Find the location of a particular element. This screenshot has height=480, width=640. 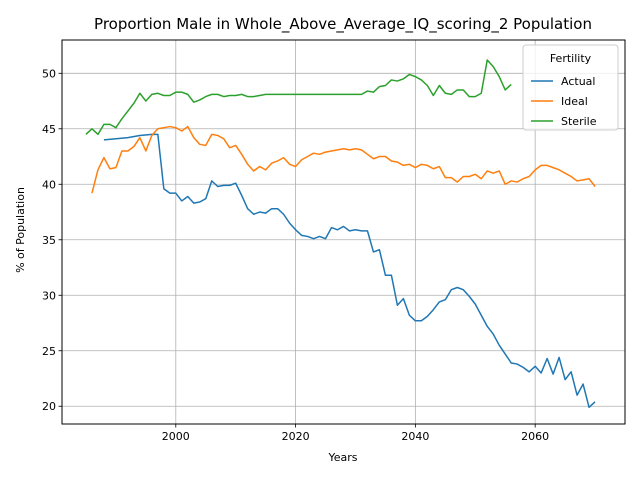

y-tick-label: 25 is located at coordinates (49, 351).